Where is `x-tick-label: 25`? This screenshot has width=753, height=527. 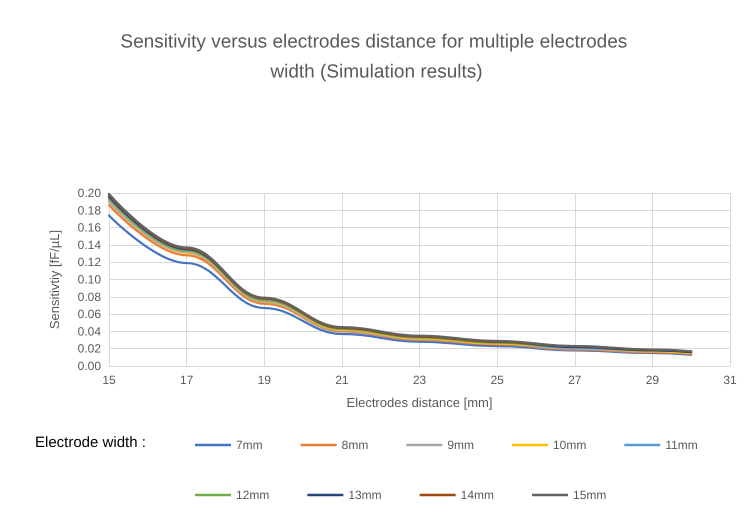 x-tick-label: 25 is located at coordinates (497, 380).